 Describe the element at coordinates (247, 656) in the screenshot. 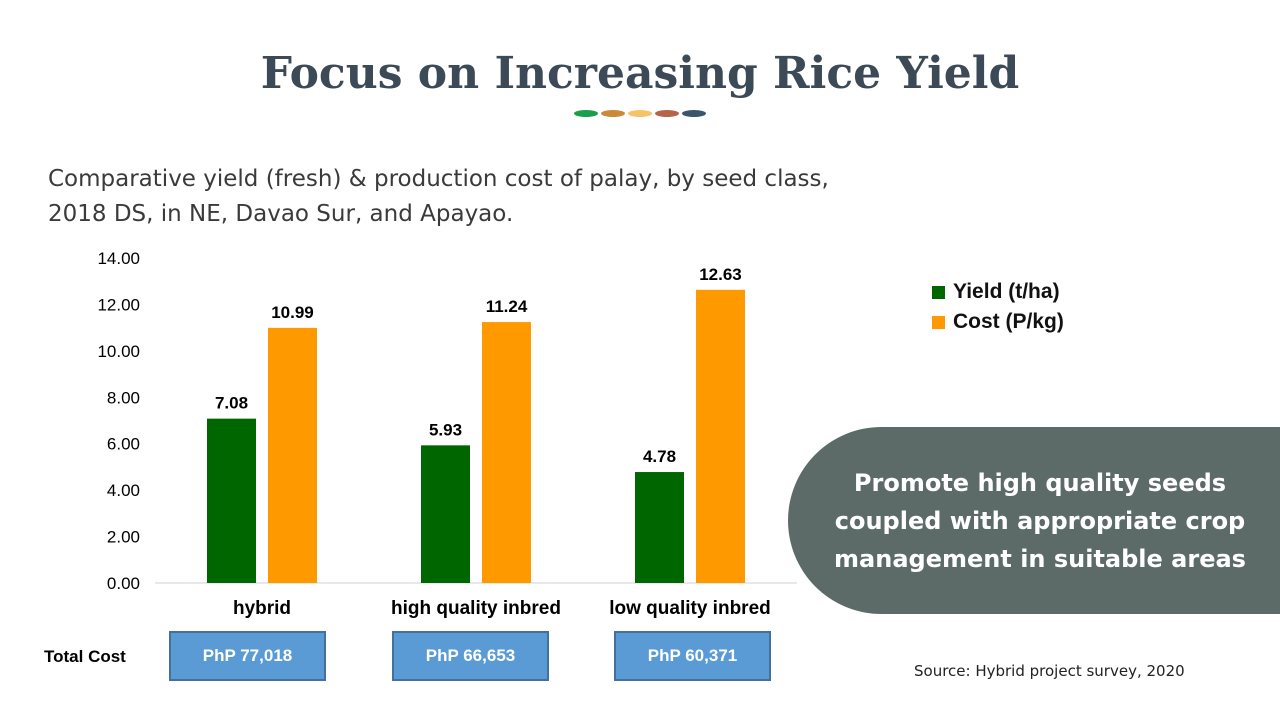

I see `total-cost-hybrid: PhP 77,018` at that location.